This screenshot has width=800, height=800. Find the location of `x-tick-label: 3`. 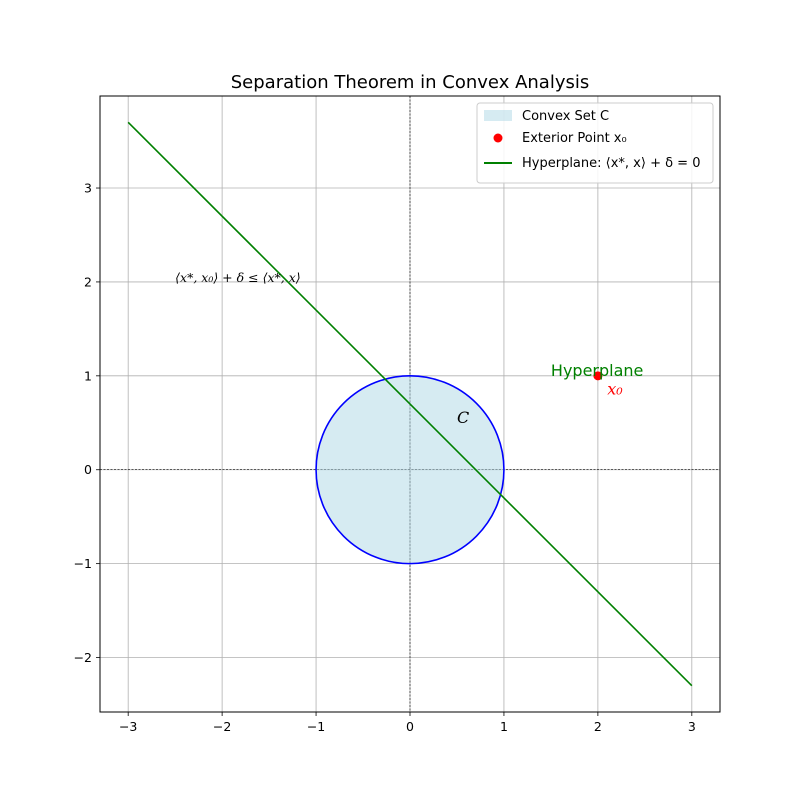

x-tick-label: 3 is located at coordinates (692, 726).